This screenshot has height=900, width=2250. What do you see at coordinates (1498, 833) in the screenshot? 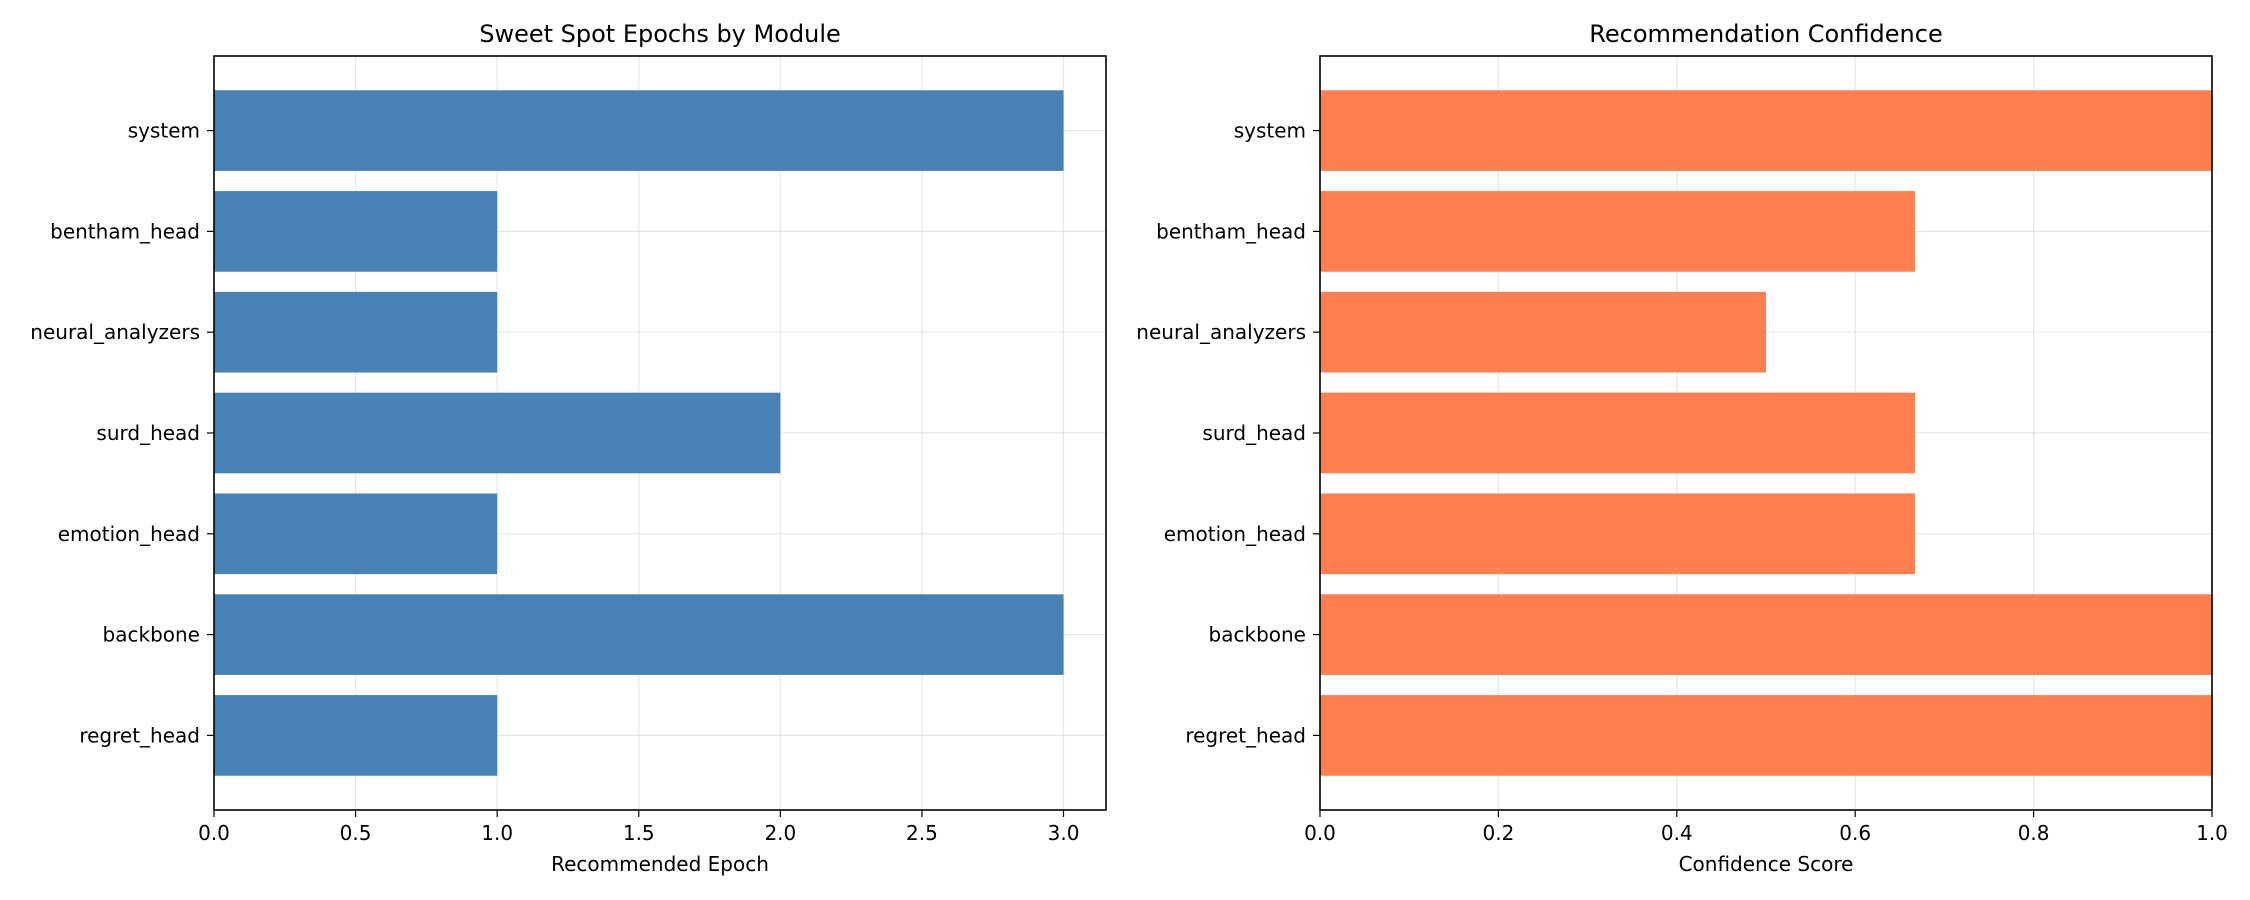
I see `x-tick-label: 0.2` at bounding box center [1498, 833].